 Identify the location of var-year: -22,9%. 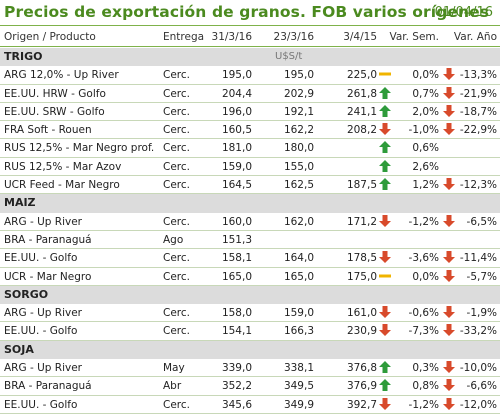
(478, 130).